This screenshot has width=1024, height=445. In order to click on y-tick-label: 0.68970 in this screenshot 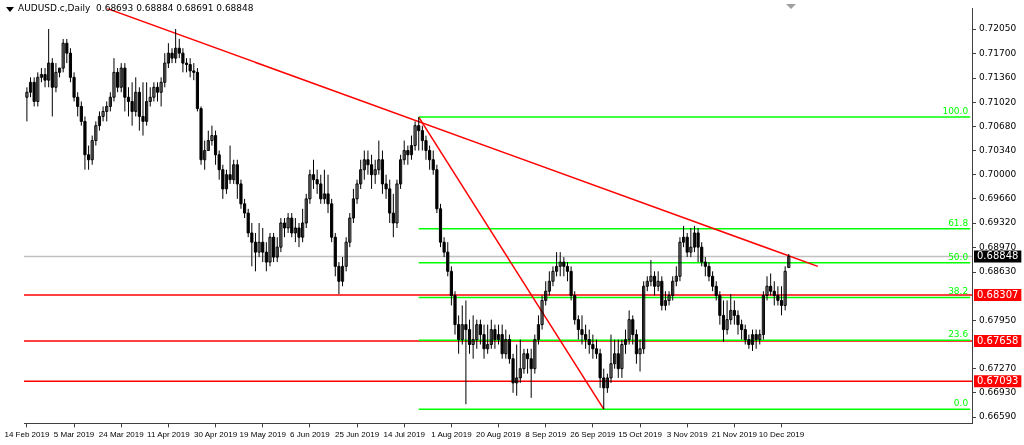, I will do `click(998, 247)`.